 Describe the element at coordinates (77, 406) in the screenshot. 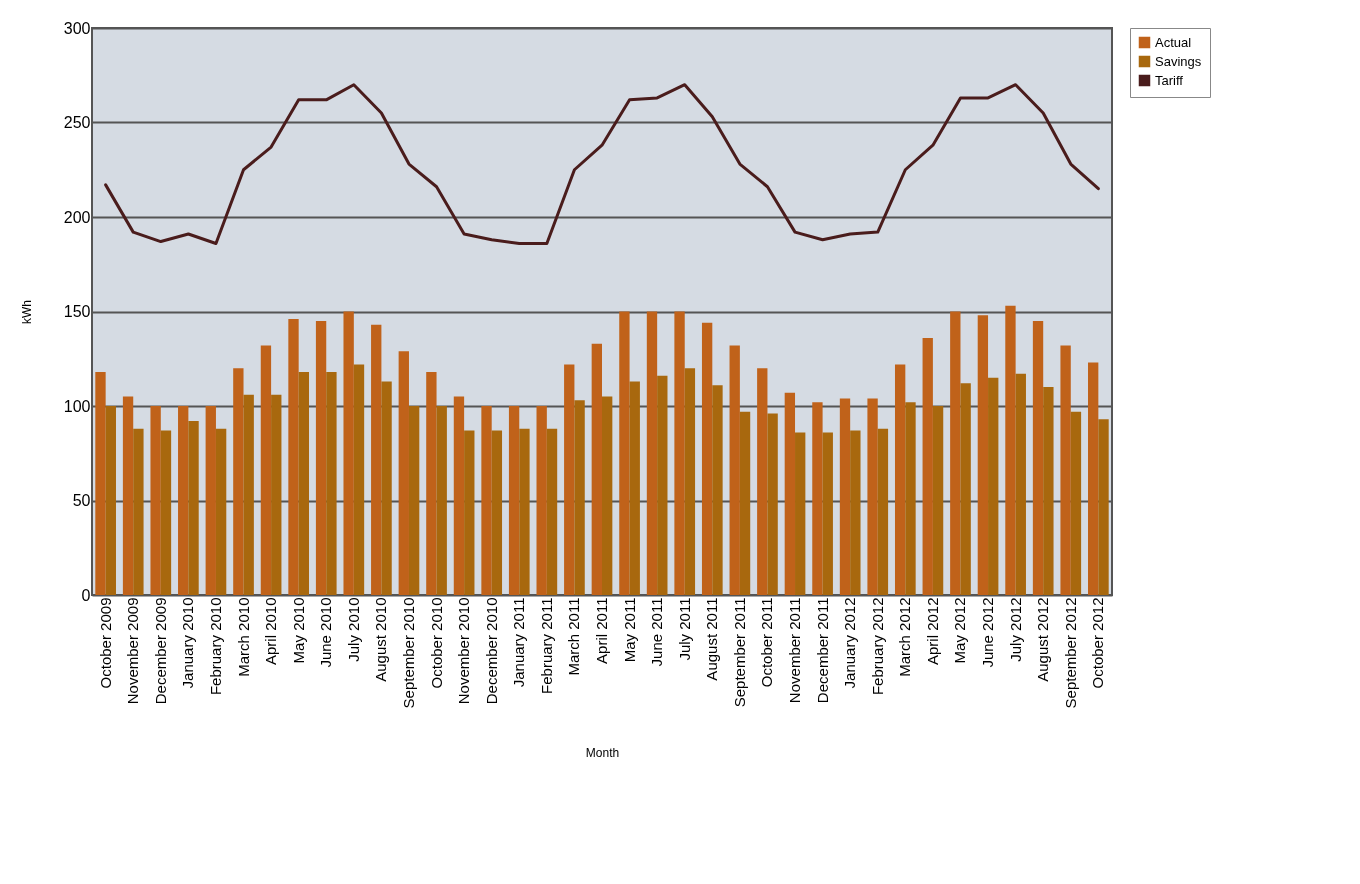

I see `y-tick-label: 100` at that location.